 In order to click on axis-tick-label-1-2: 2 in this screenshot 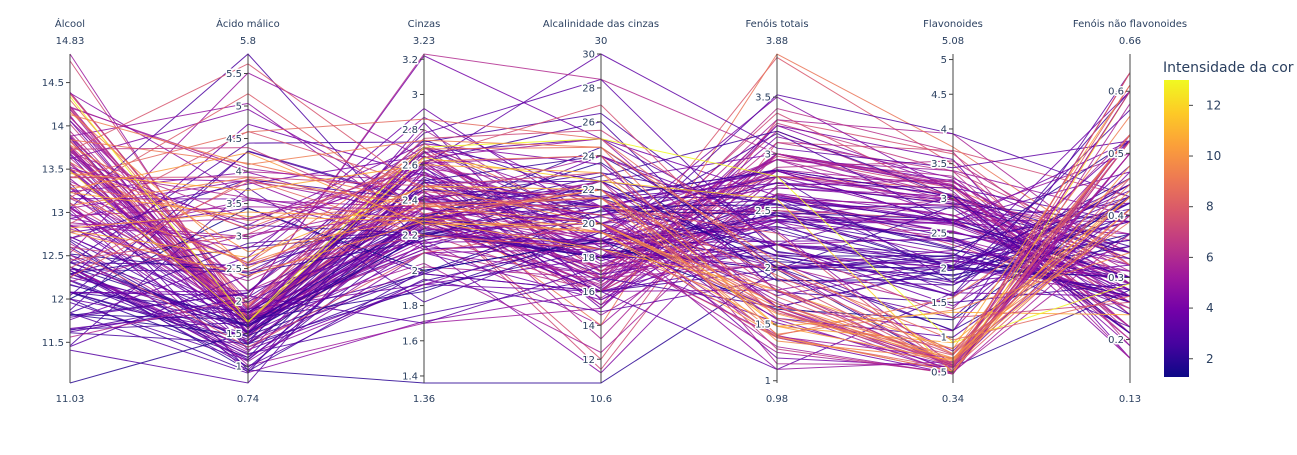, I will do `click(239, 302)`.